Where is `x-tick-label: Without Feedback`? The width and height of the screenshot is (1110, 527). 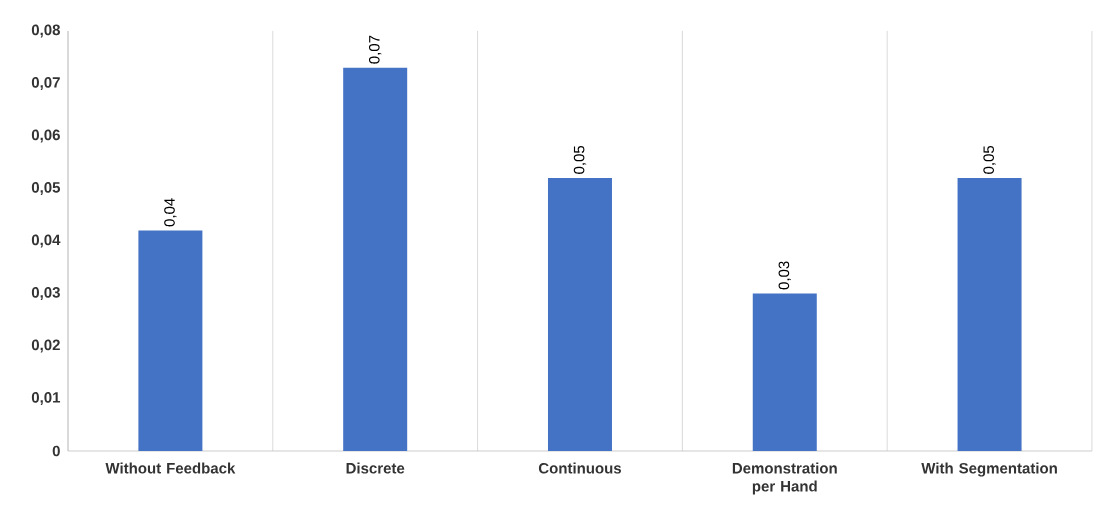 x-tick-label: Without Feedback is located at coordinates (170, 468).